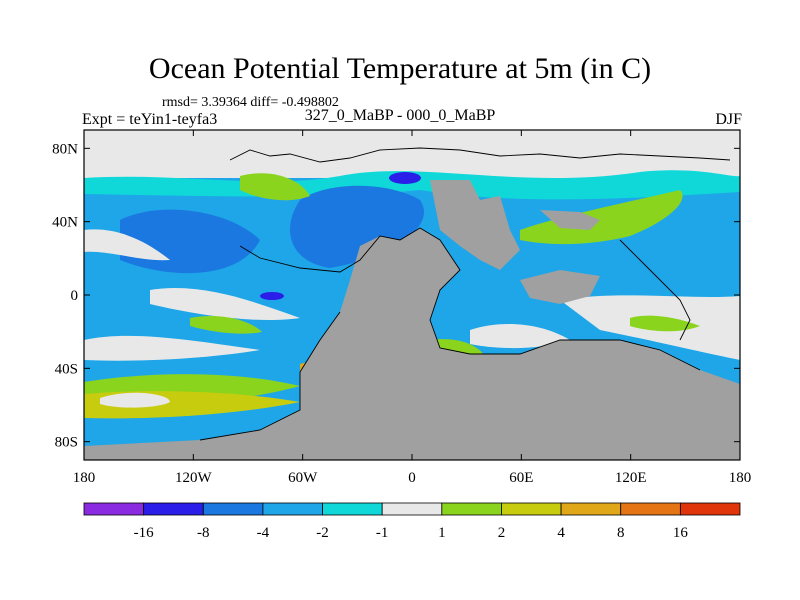  What do you see at coordinates (400, 115) in the screenshot?
I see `period-label: 327_0_MaBP - 000_0_MaBP` at bounding box center [400, 115].